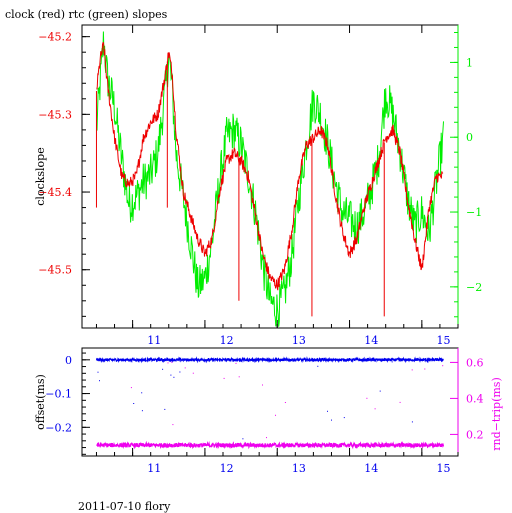 This screenshot has width=512, height=513. What do you see at coordinates (469, 137) in the screenshot?
I see `y-right-tick-label: 0` at bounding box center [469, 137].